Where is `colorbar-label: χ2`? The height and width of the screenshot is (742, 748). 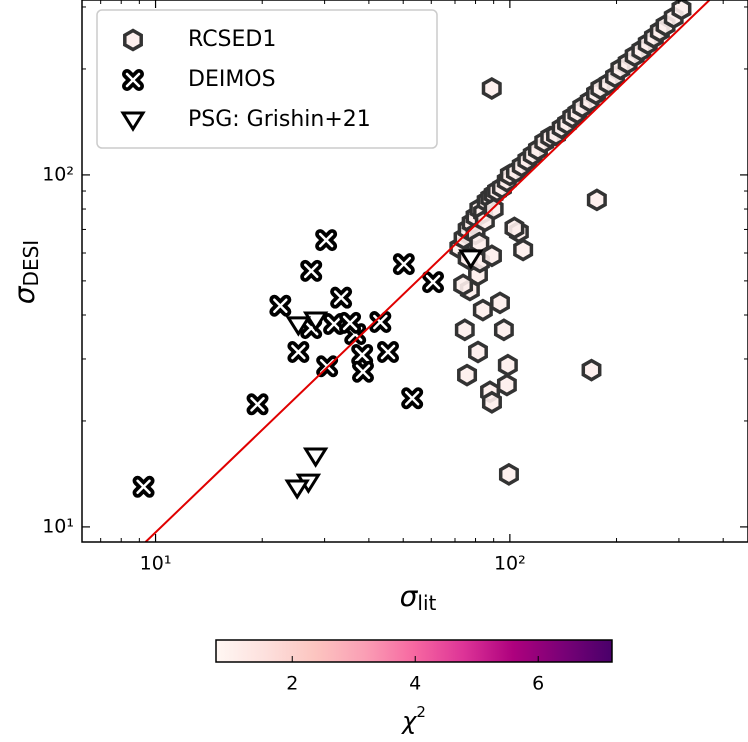
colorbar-label: χ2 is located at coordinates (413, 719).